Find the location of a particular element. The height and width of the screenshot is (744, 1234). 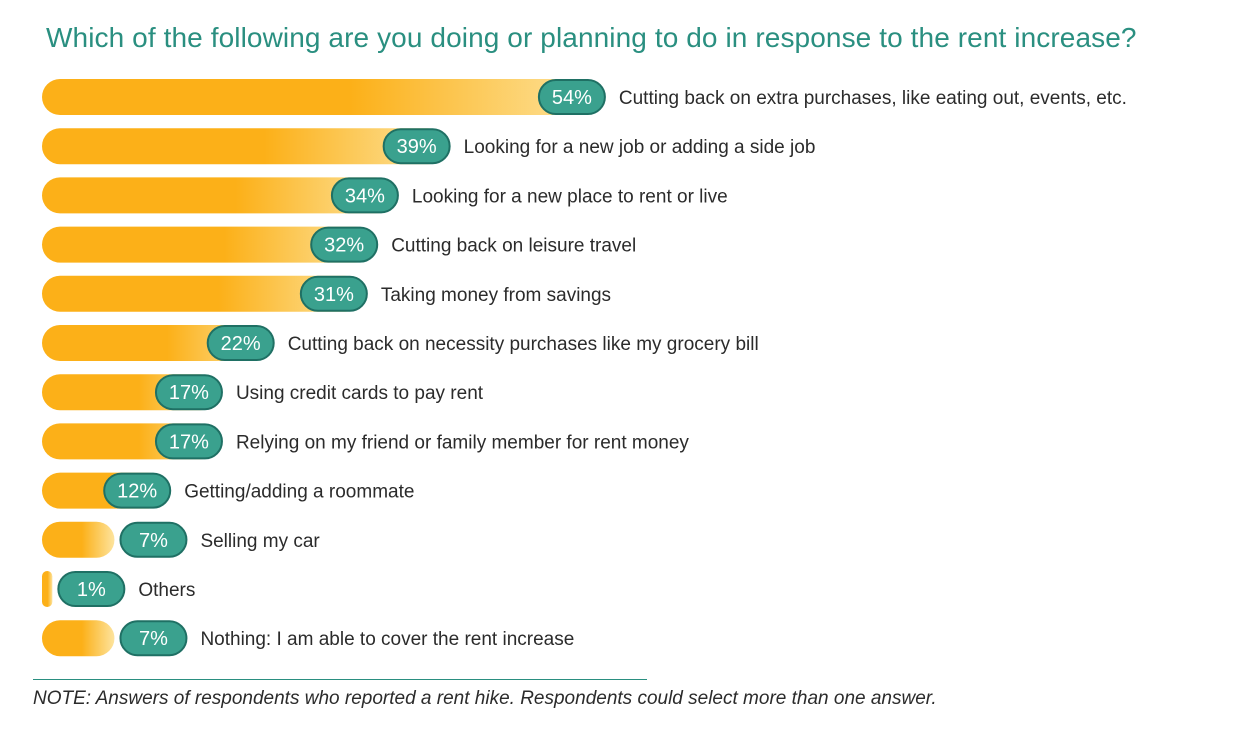

value-label-11: 1% is located at coordinates (91, 590).